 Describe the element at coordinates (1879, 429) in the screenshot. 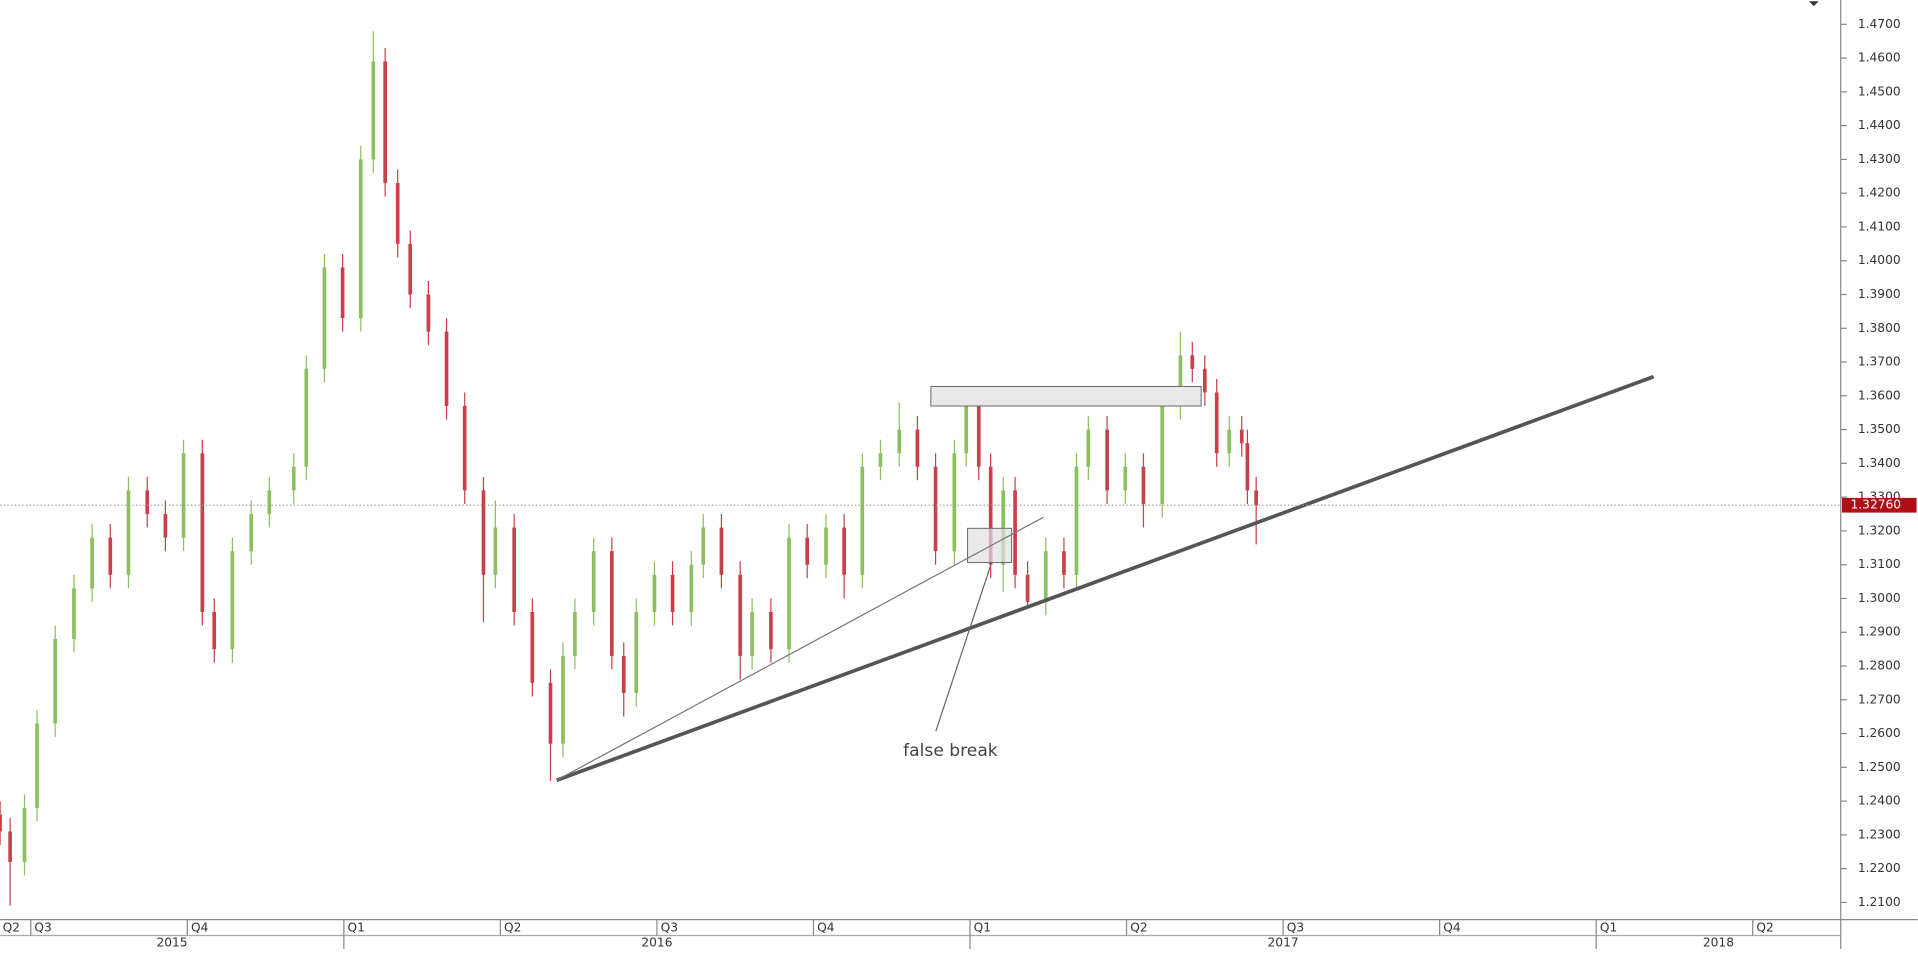

I see `y-tick-label: 1.3500` at that location.